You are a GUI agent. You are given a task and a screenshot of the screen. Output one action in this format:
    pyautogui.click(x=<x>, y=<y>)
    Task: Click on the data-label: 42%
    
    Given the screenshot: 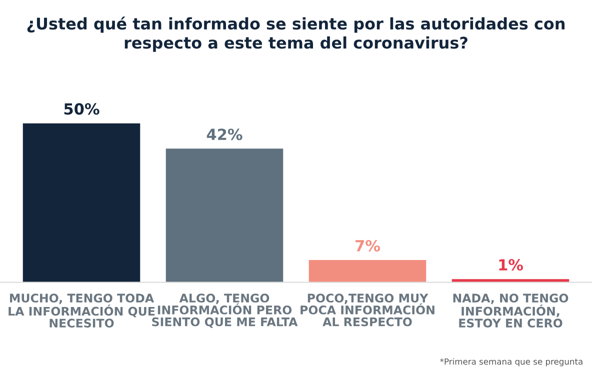 What is the action you would take?
    pyautogui.click(x=224, y=134)
    